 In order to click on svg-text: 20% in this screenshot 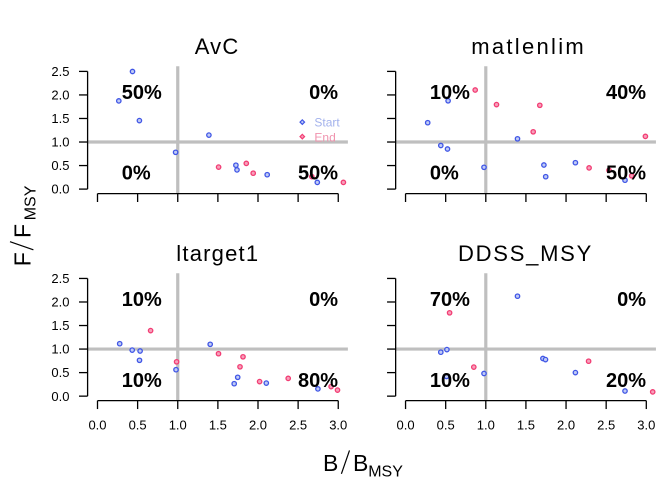, I will do `click(626, 381)`.